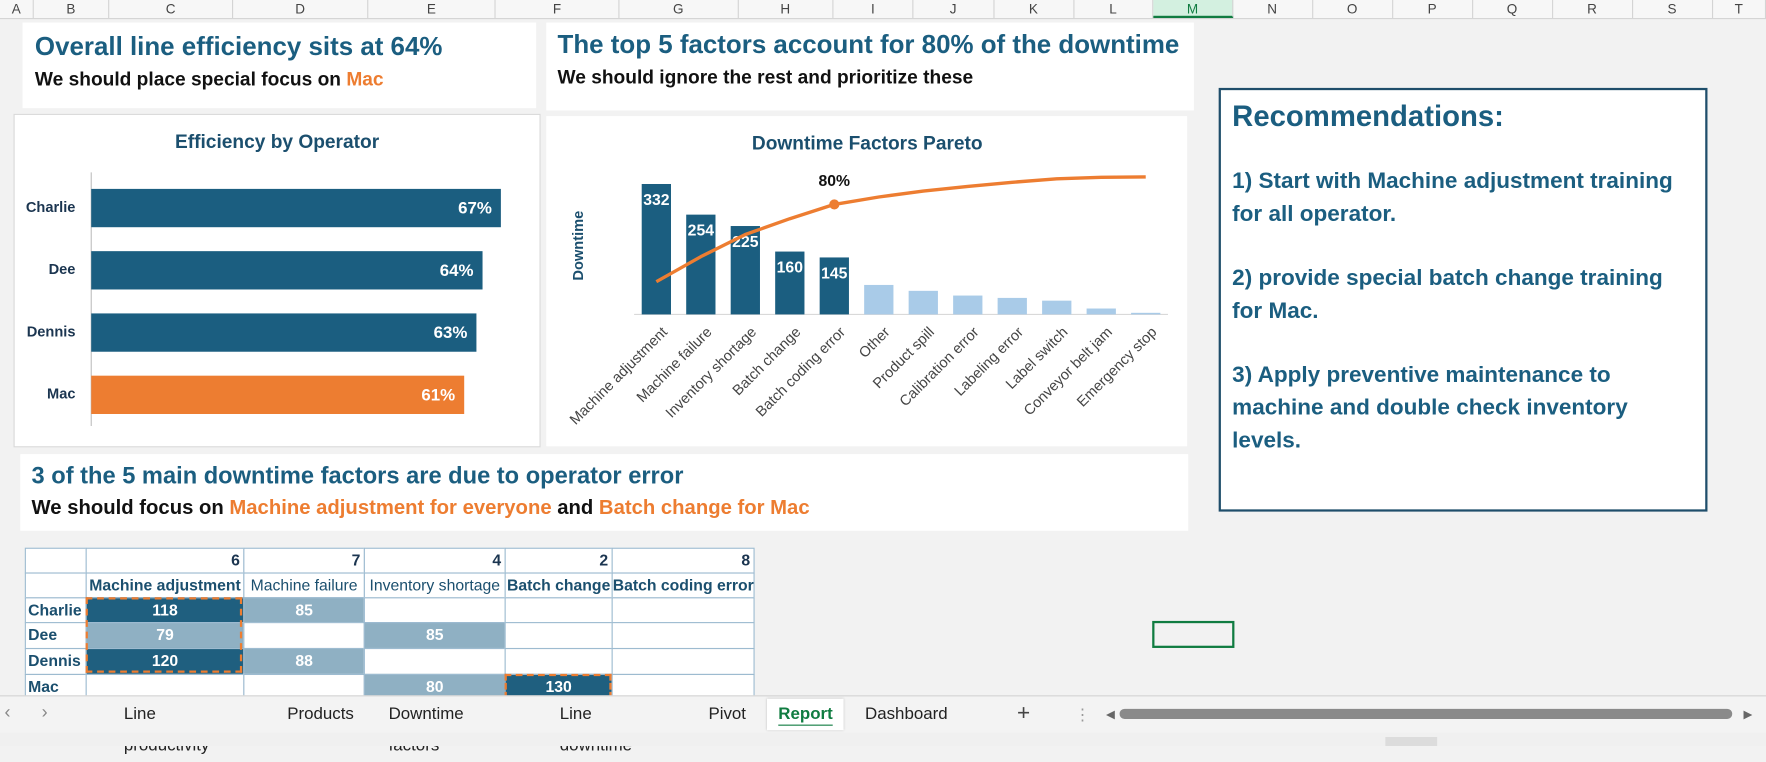  I want to click on scroll-right: ▶, so click(1748, 715).